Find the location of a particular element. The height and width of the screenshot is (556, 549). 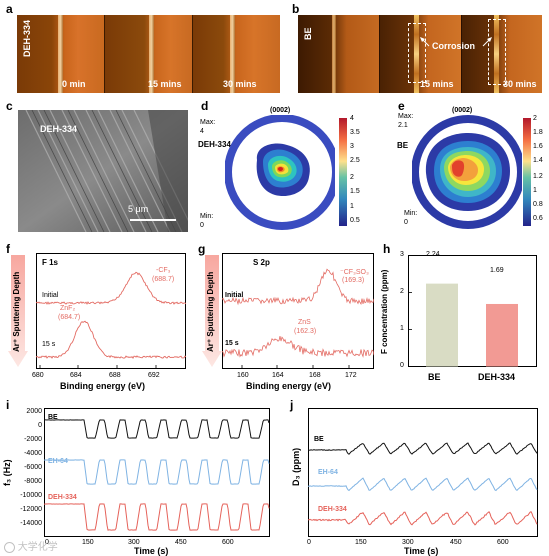

panel-g-initial-label: Initial is located at coordinates (234, 295).